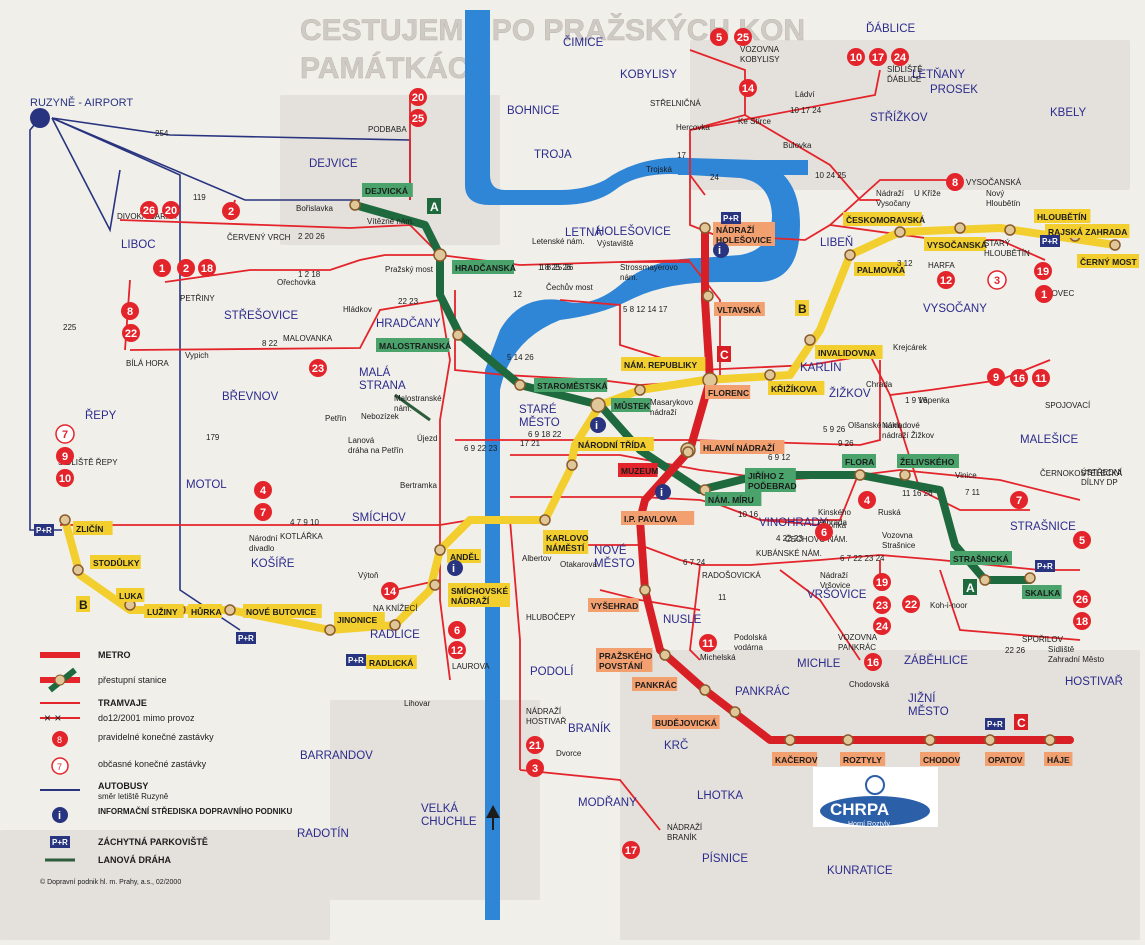  Describe the element at coordinates (1094, 681) in the screenshot. I see `district-label: HOSTIVAŘ` at that location.